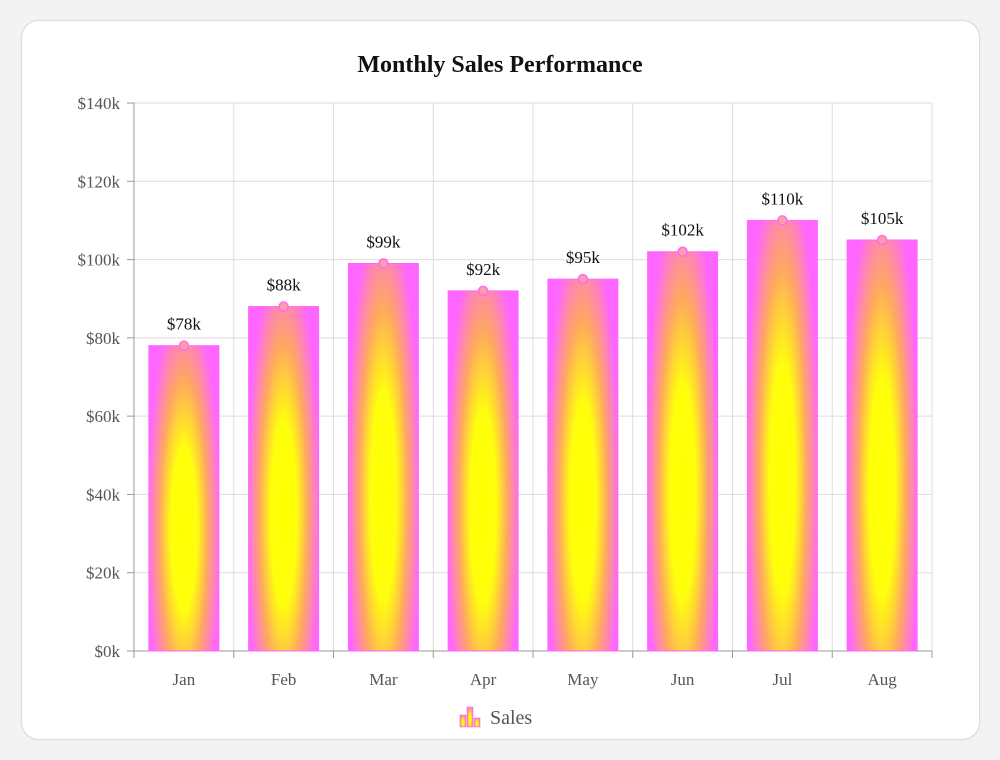  Describe the element at coordinates (583, 465) in the screenshot. I see `bar-may` at that location.